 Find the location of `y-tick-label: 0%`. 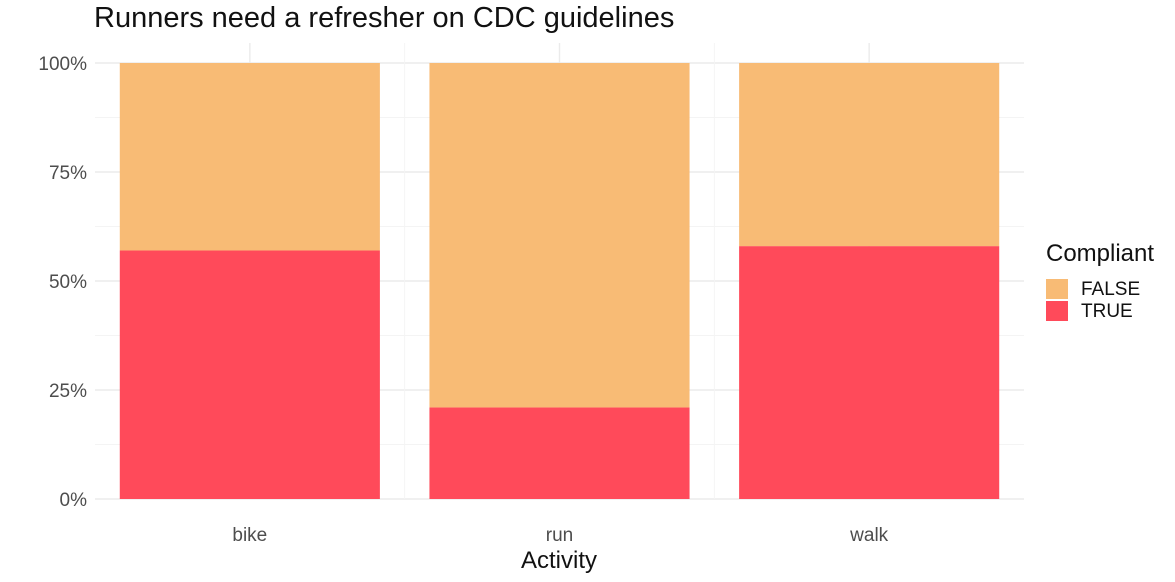

y-tick-label: 0% is located at coordinates (74, 500).